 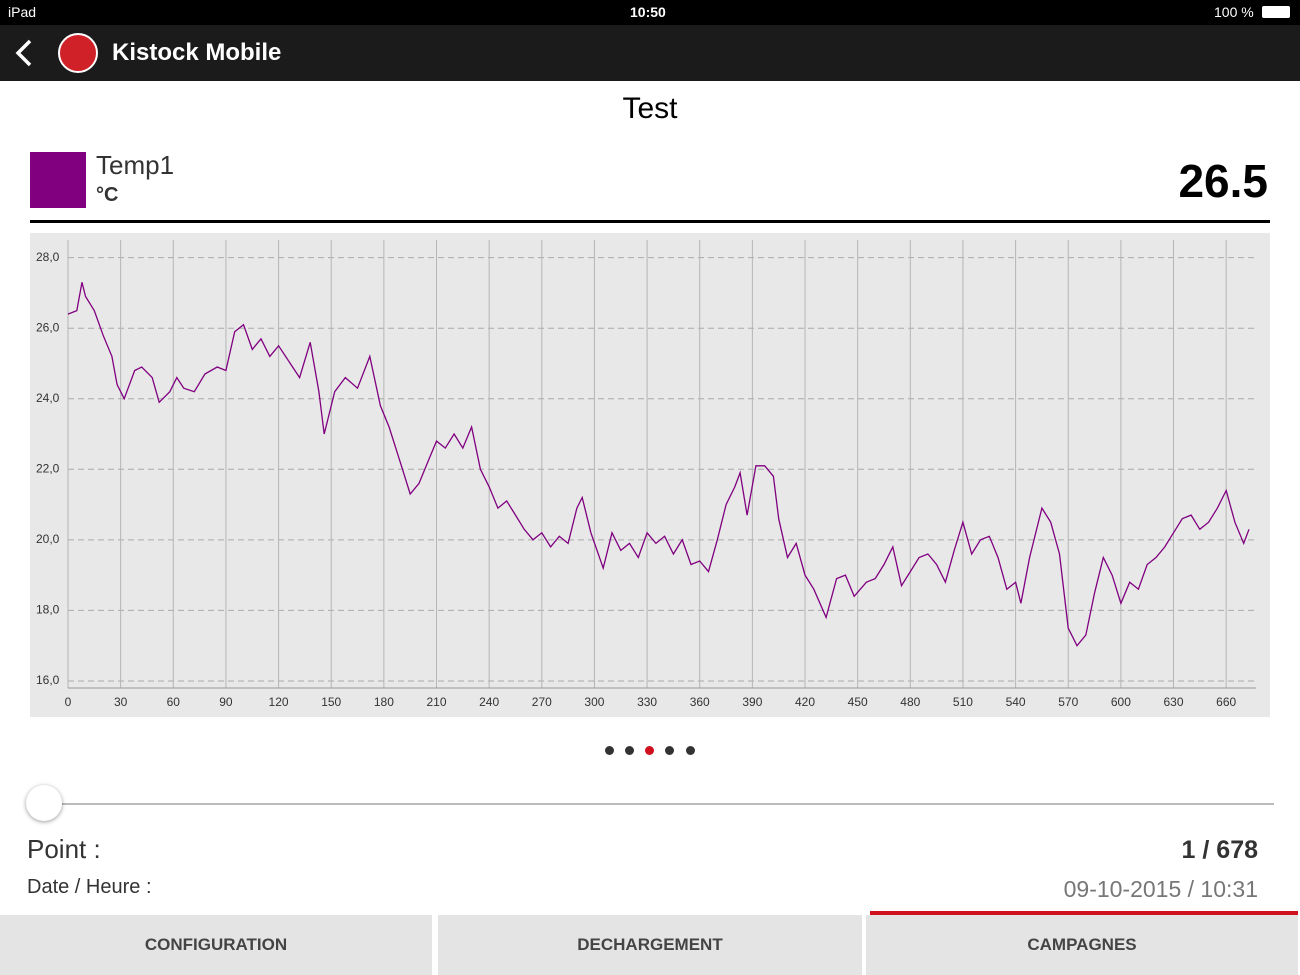 What do you see at coordinates (594, 702) in the screenshot?
I see `x-tick-label: 300` at bounding box center [594, 702].